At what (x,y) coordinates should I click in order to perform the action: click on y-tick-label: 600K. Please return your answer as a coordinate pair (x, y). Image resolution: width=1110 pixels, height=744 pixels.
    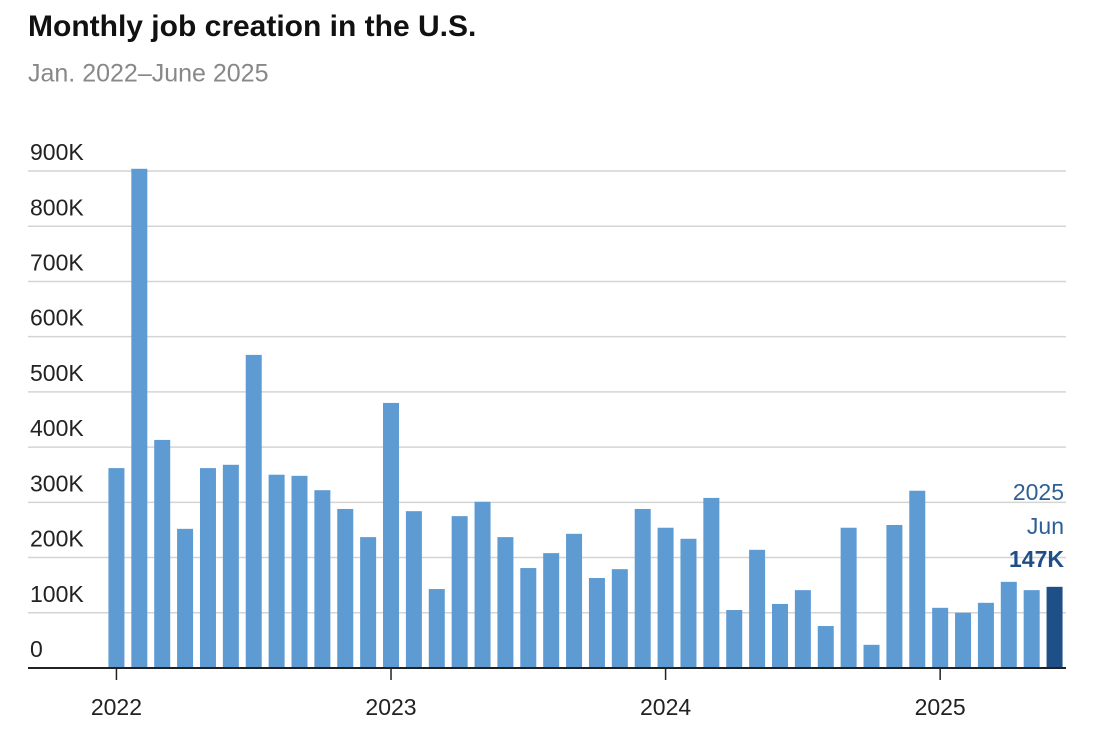
    Looking at the image, I should click on (57, 318).